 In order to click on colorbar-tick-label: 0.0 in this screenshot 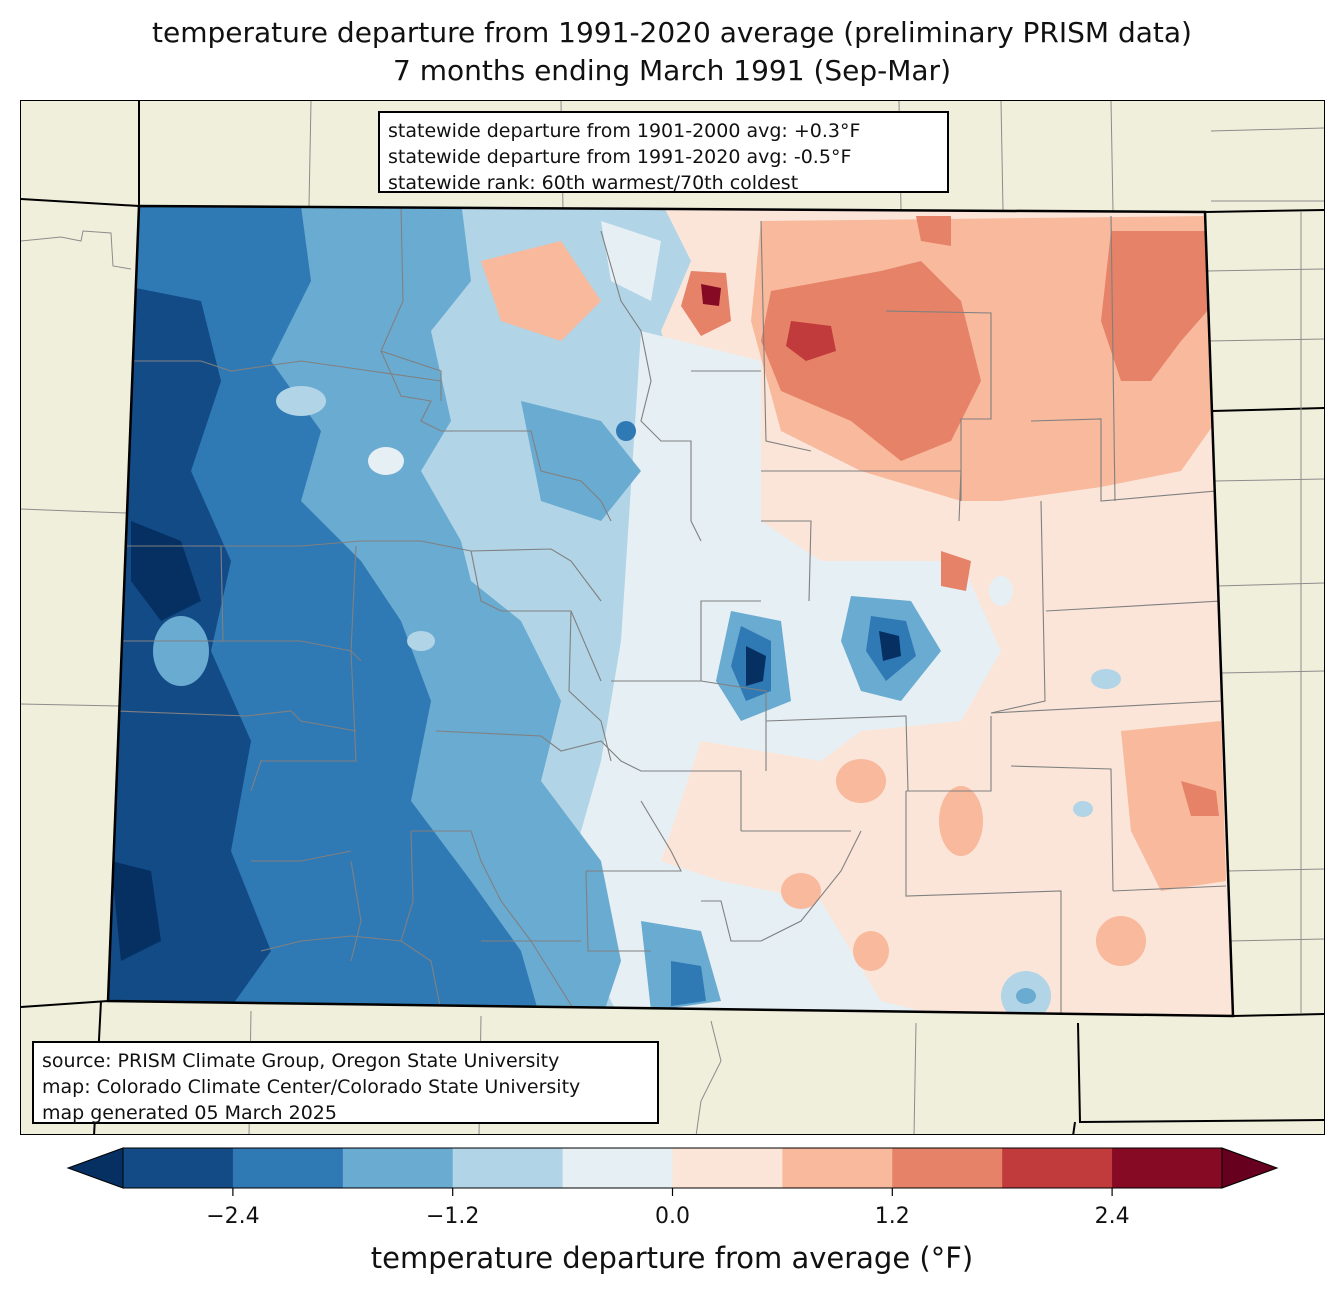, I will do `click(672, 1216)`.